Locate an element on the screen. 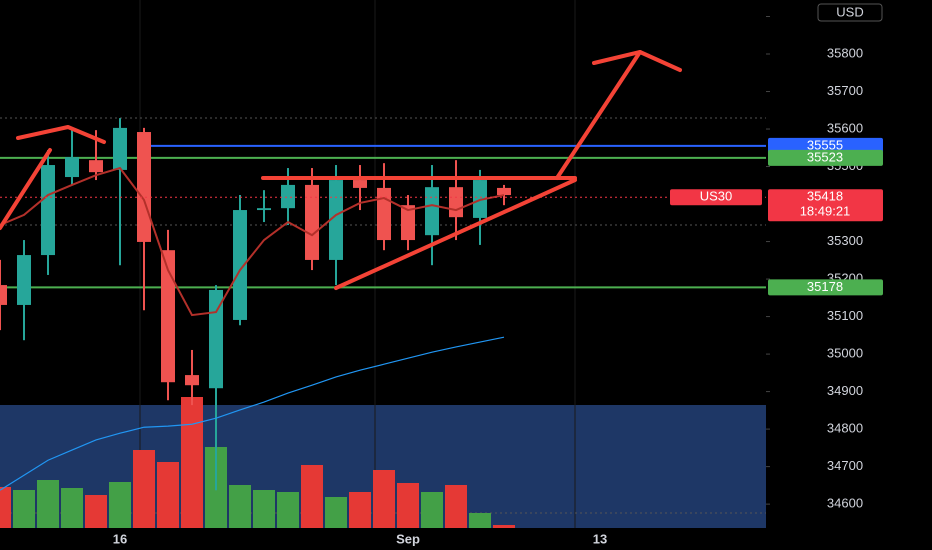  y-tick-label: 34600 is located at coordinates (845, 503).